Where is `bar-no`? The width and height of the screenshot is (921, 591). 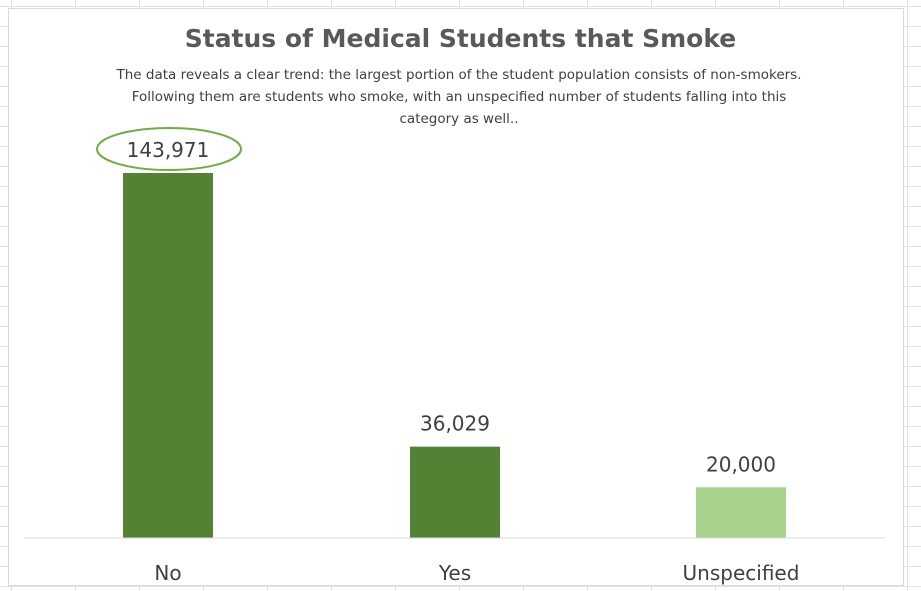 bar-no is located at coordinates (168, 355).